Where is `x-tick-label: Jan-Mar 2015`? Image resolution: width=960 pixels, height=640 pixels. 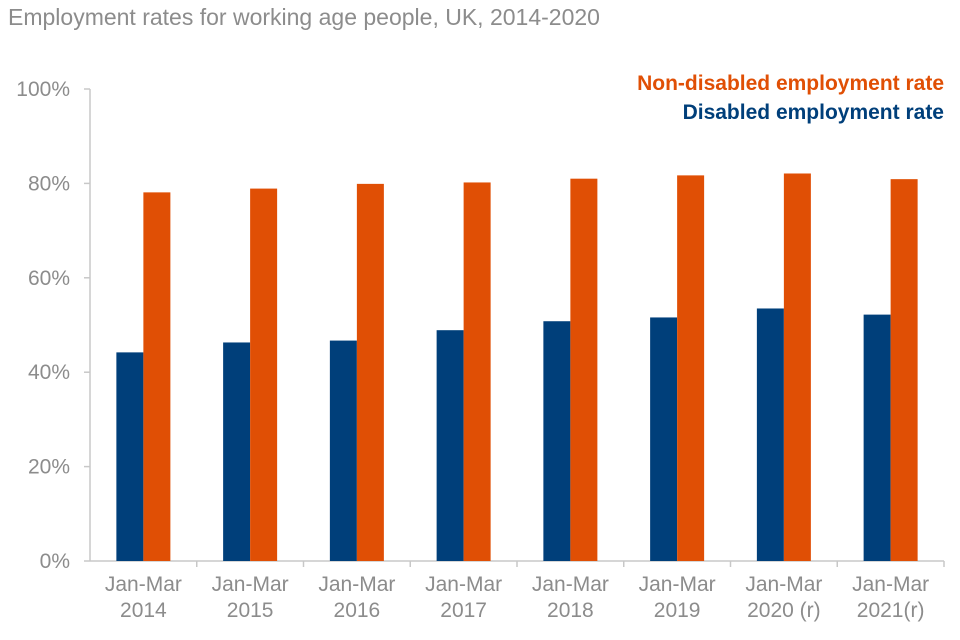 x-tick-label: Jan-Mar 2015 is located at coordinates (250, 597).